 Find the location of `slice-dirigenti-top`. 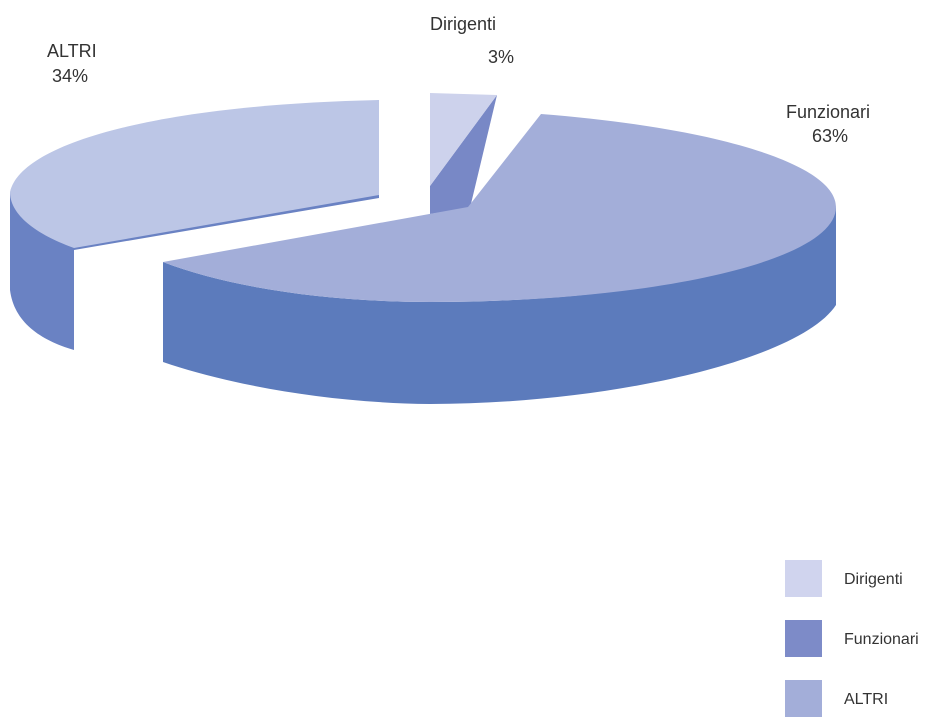

slice-dirigenti-top is located at coordinates (463, 139).